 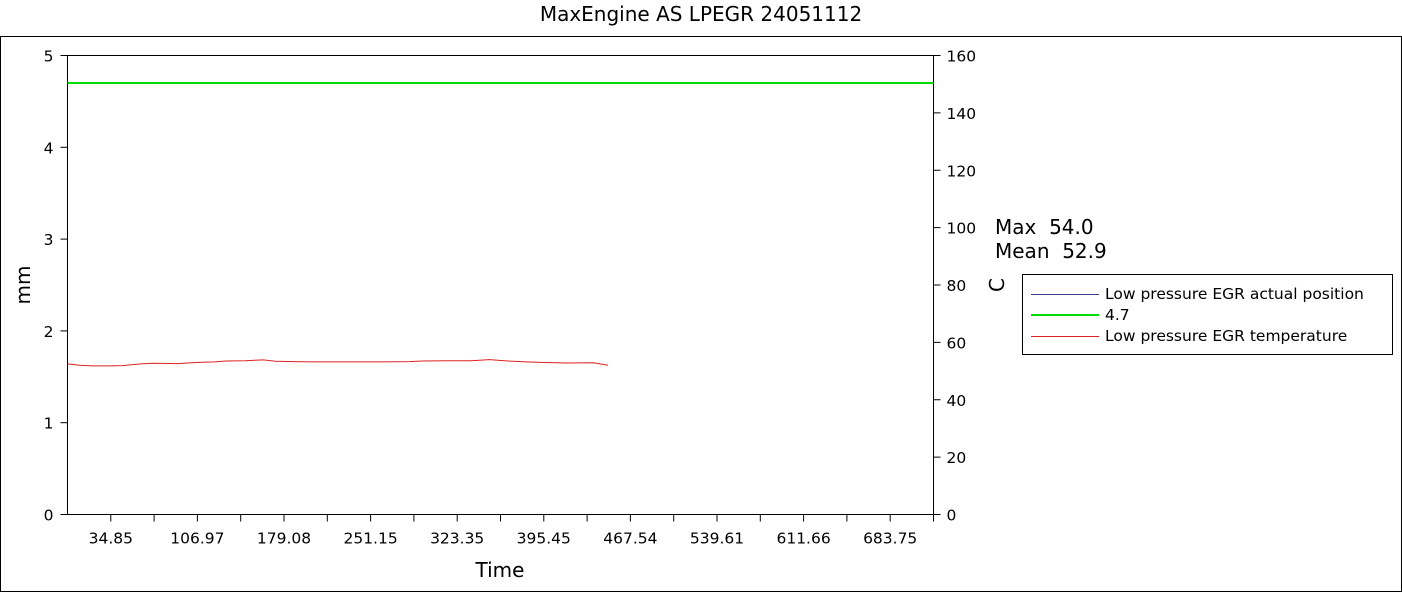 What do you see at coordinates (962, 229) in the screenshot?
I see `y-right-tick-label: 100` at bounding box center [962, 229].